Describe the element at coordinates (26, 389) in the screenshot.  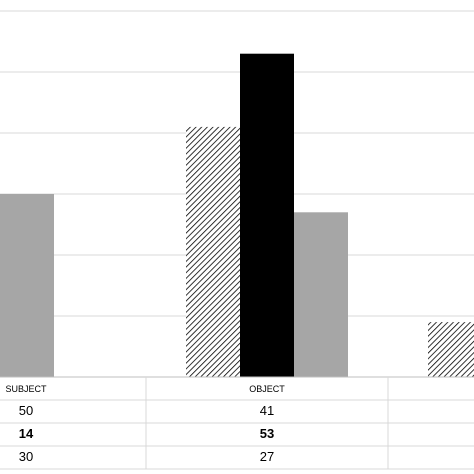
I see `category-label-subject: SUBJECT` at that location.